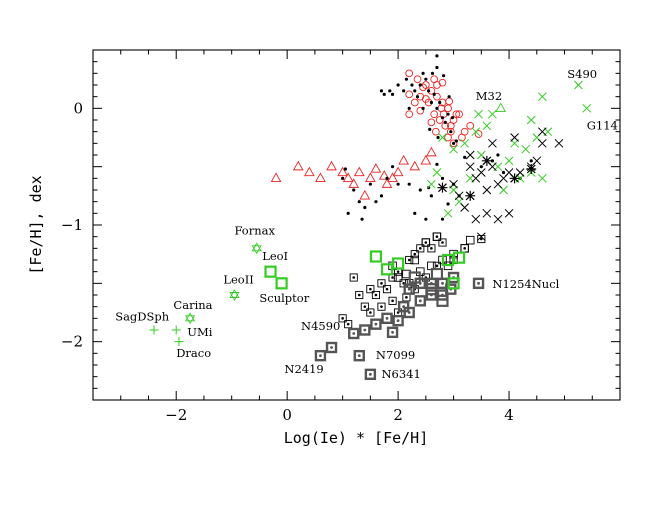 The width and height of the screenshot is (660, 510). What do you see at coordinates (36, 224) in the screenshot?
I see `y-axis-label: [Fe/H], dex` at bounding box center [36, 224].